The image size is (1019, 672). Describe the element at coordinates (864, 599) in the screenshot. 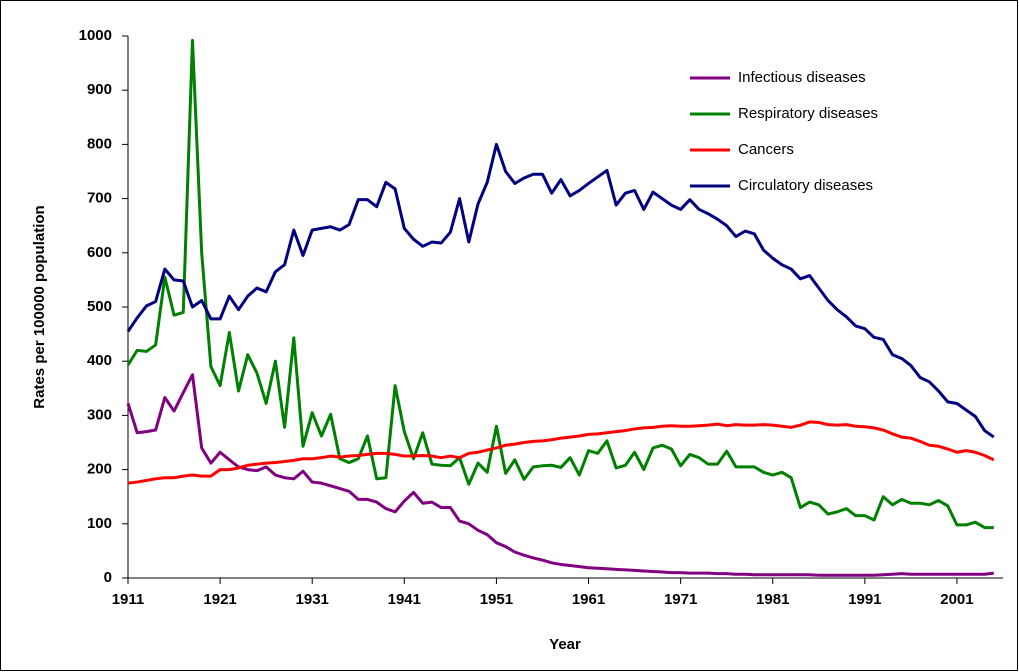

I see `x-tick-label: 1991` at that location.